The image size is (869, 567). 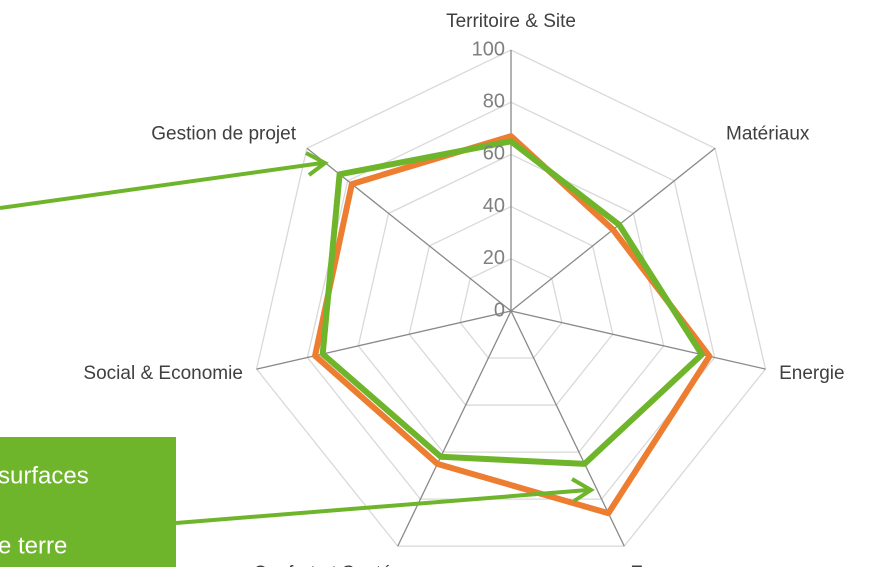 What do you see at coordinates (162, 373) in the screenshot?
I see `category-label: Social & Economie` at bounding box center [162, 373].